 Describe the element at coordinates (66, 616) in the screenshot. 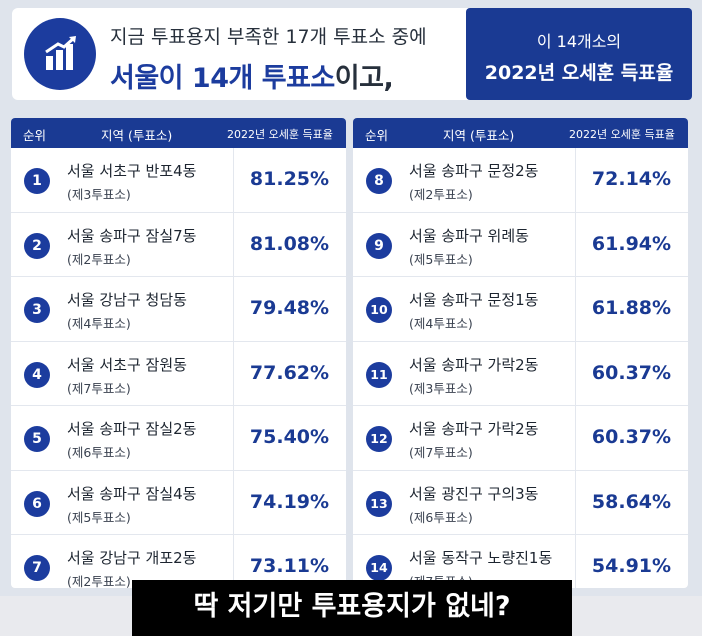

I see `video-background-left` at that location.